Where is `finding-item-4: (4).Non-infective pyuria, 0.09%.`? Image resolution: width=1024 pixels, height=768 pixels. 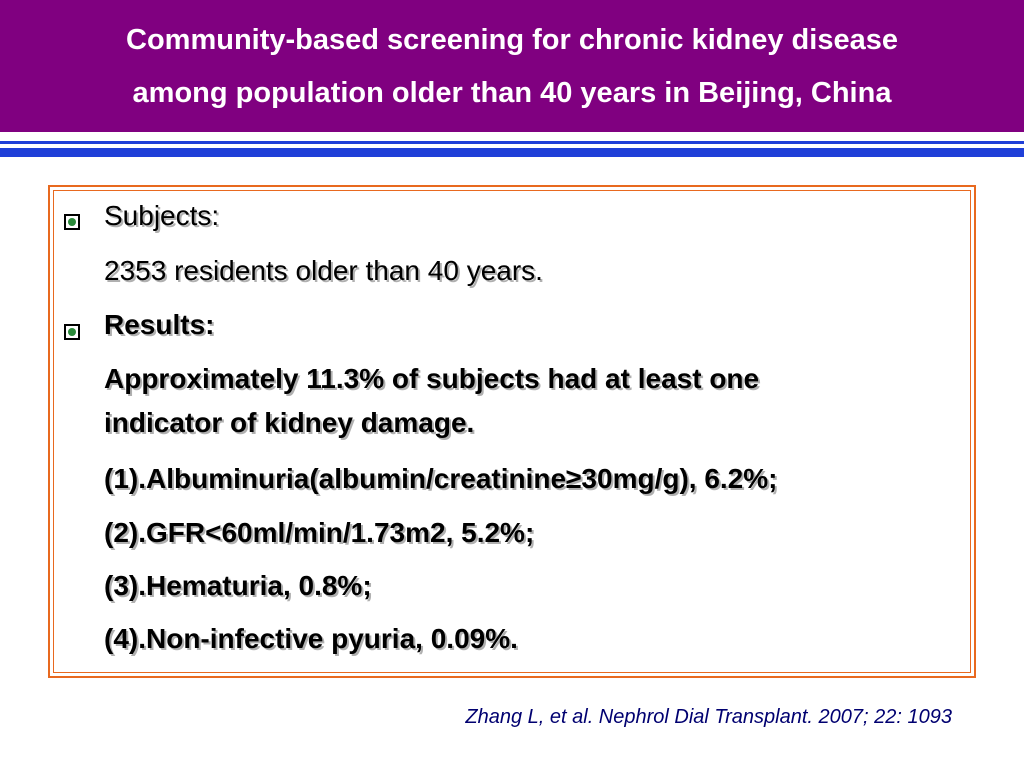 finding-item-4: (4).Non-infective pyuria, 0.09%. is located at coordinates (311, 638).